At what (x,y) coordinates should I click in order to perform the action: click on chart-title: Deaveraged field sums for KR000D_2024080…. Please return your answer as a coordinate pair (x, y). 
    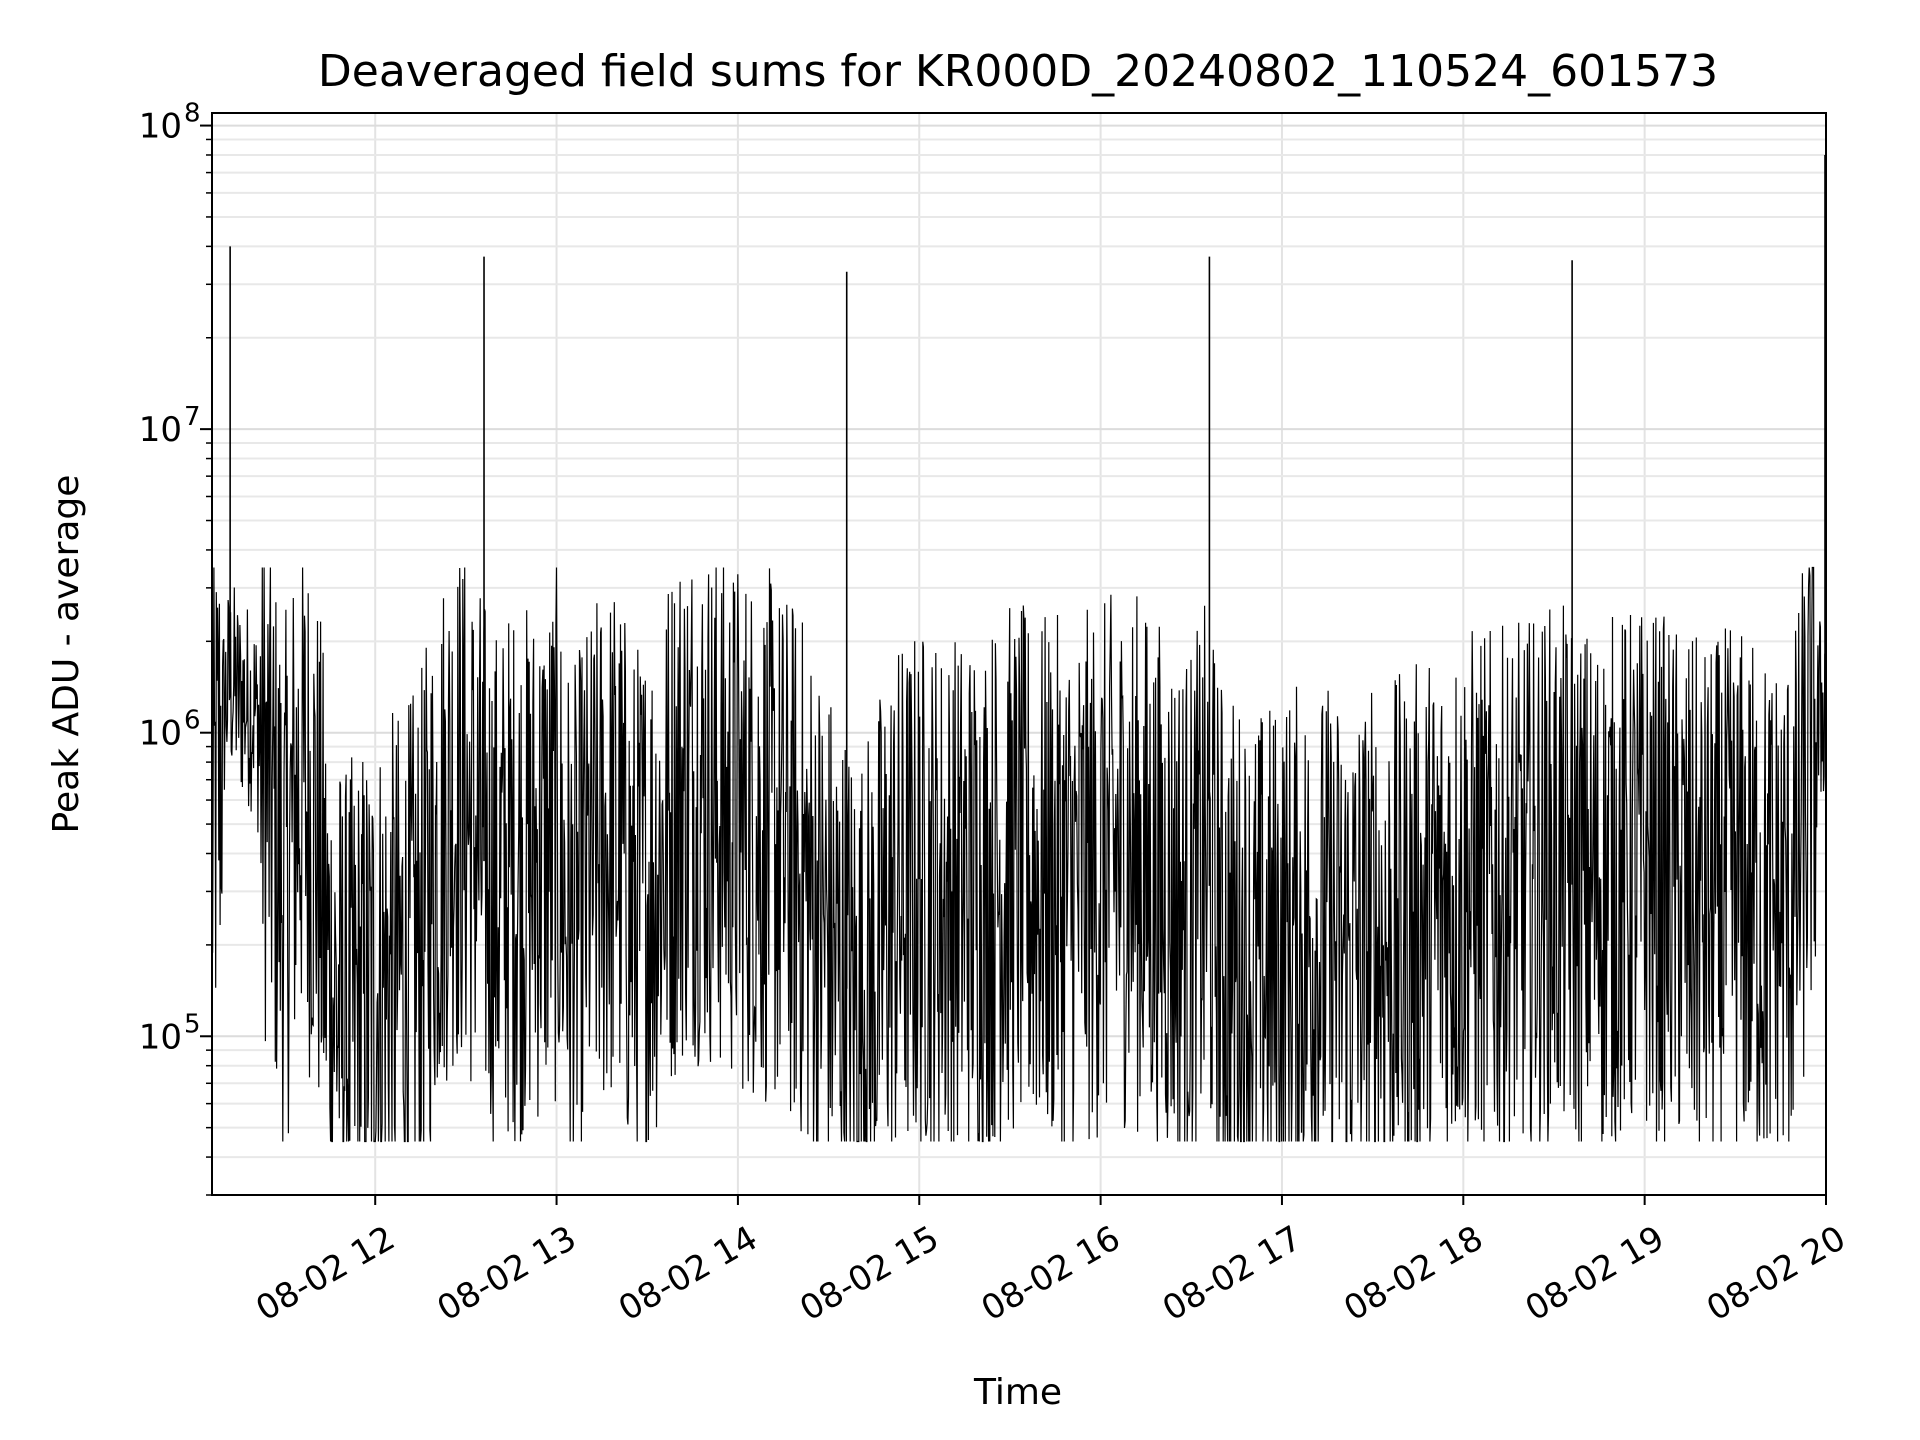
    Looking at the image, I should click on (1018, 71).